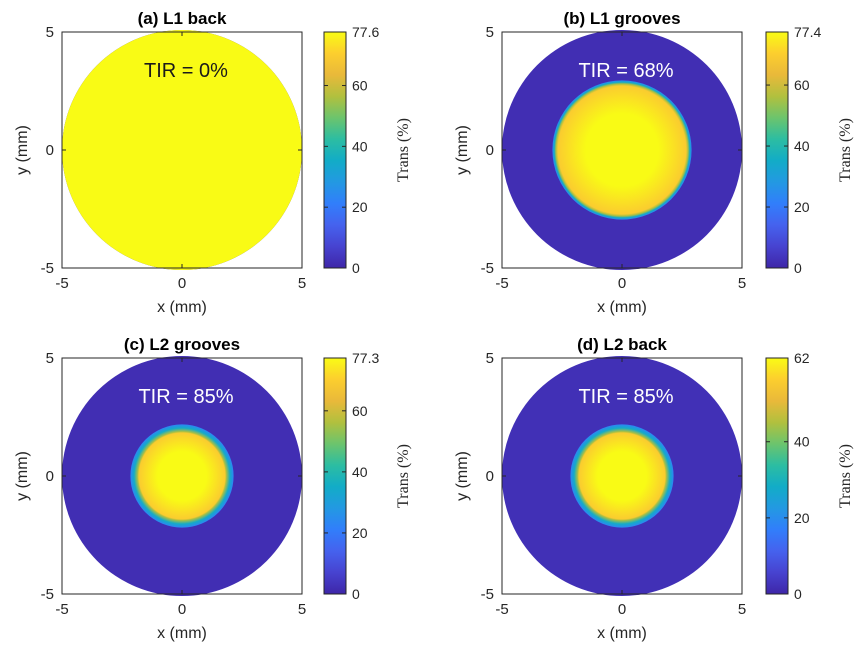 This screenshot has width=864, height=647. I want to click on colorbar-tick-label: 62, so click(802, 358).